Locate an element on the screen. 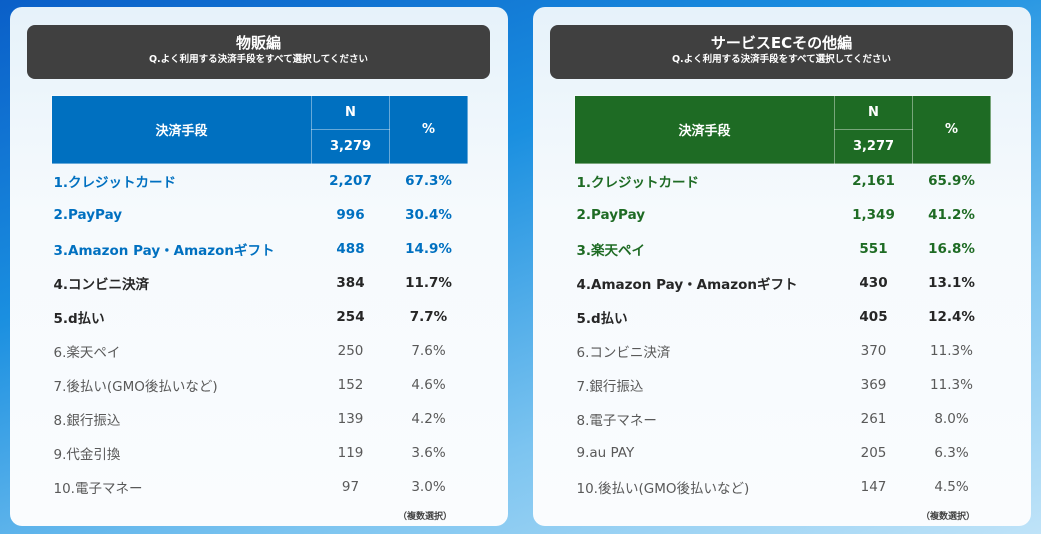  count-value: 254 is located at coordinates (350, 317).